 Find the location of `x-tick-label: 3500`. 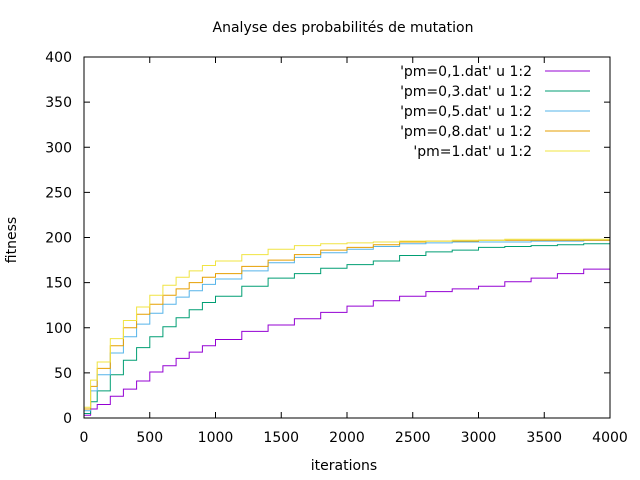

x-tick-label: 3500 is located at coordinates (544, 438).